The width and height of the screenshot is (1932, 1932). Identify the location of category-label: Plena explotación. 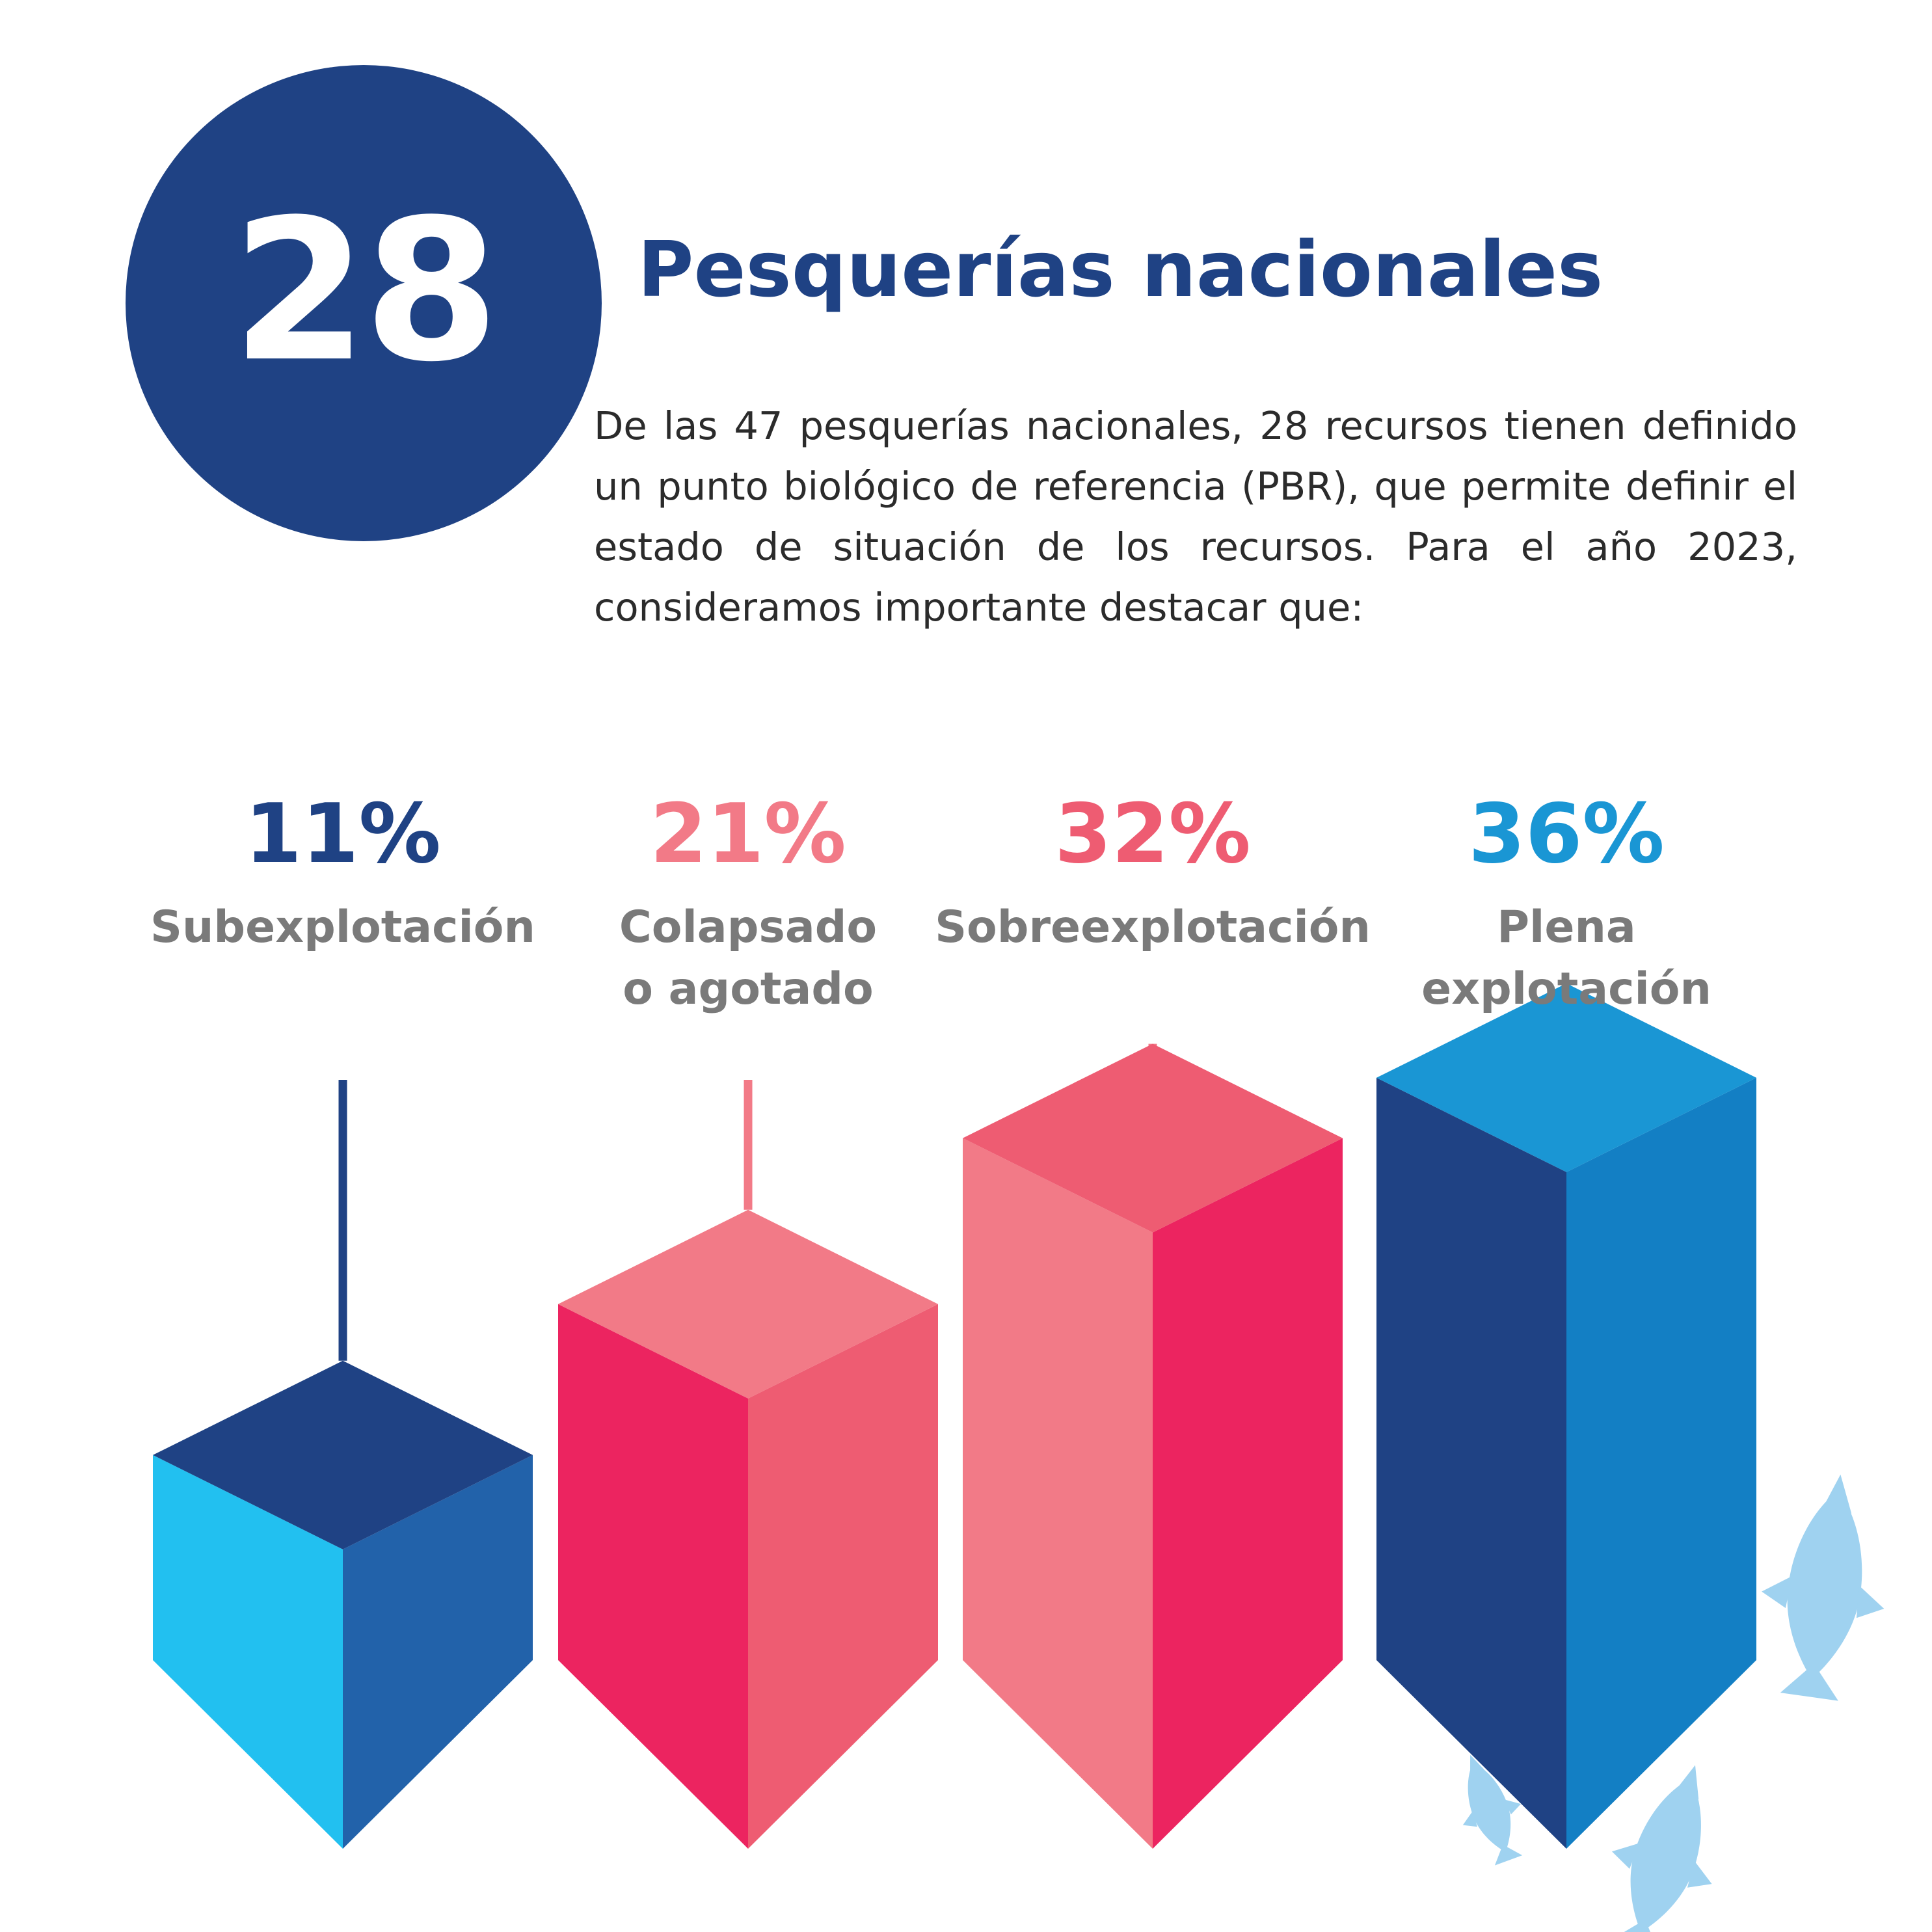
(1566, 958).